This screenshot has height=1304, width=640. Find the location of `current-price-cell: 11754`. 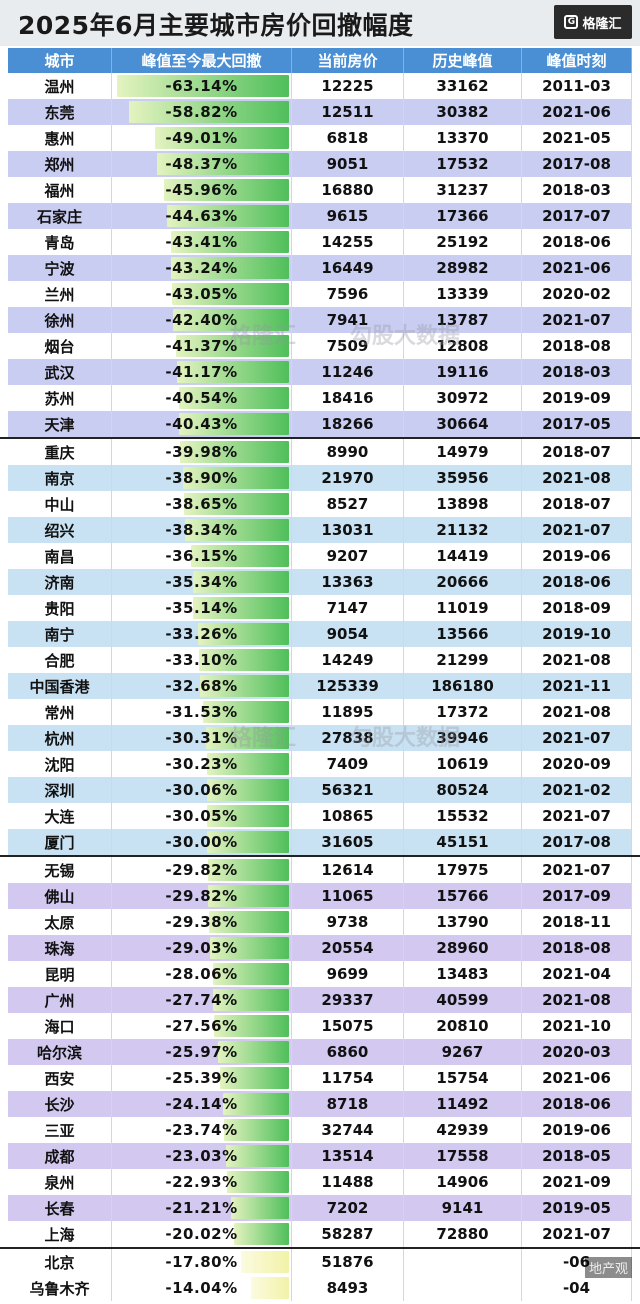

current-price-cell: 11754 is located at coordinates (348, 1078).